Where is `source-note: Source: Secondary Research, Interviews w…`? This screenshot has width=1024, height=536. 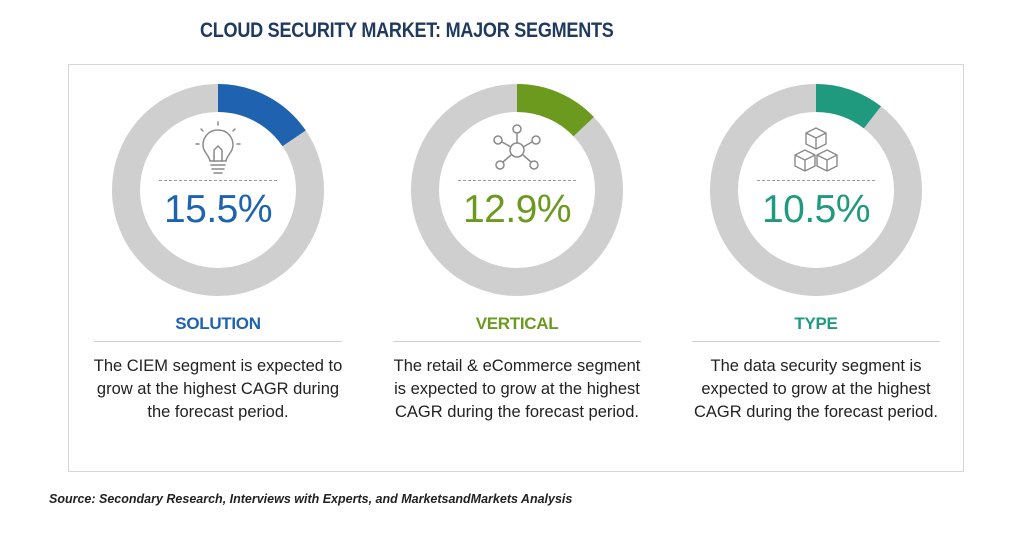
source-note: Source: Secondary Research, Interviews w… is located at coordinates (311, 499).